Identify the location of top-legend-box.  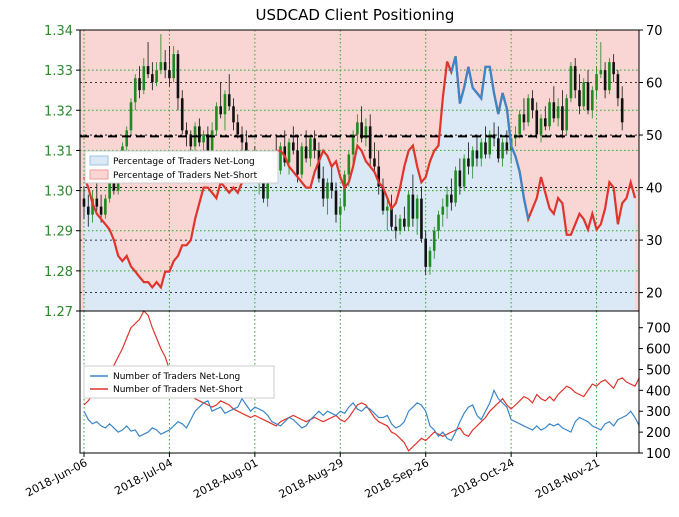
(181, 167).